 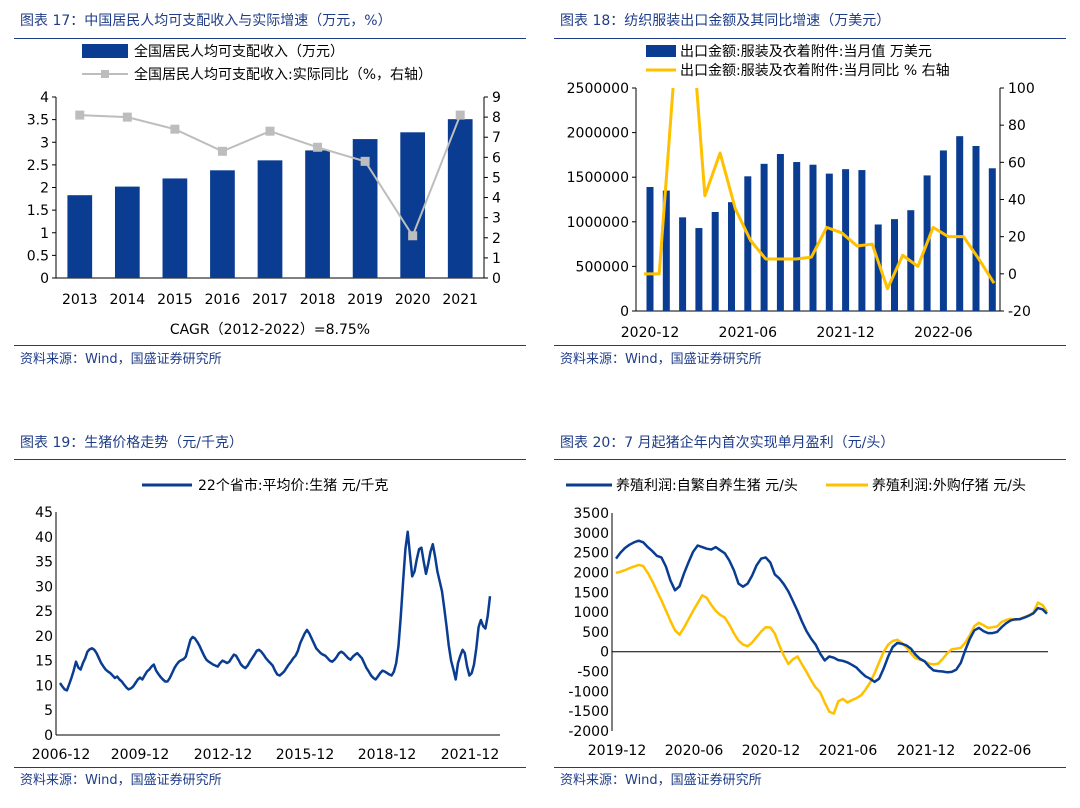 I want to click on chart17-y2tick-label: 2, so click(x=496, y=239).